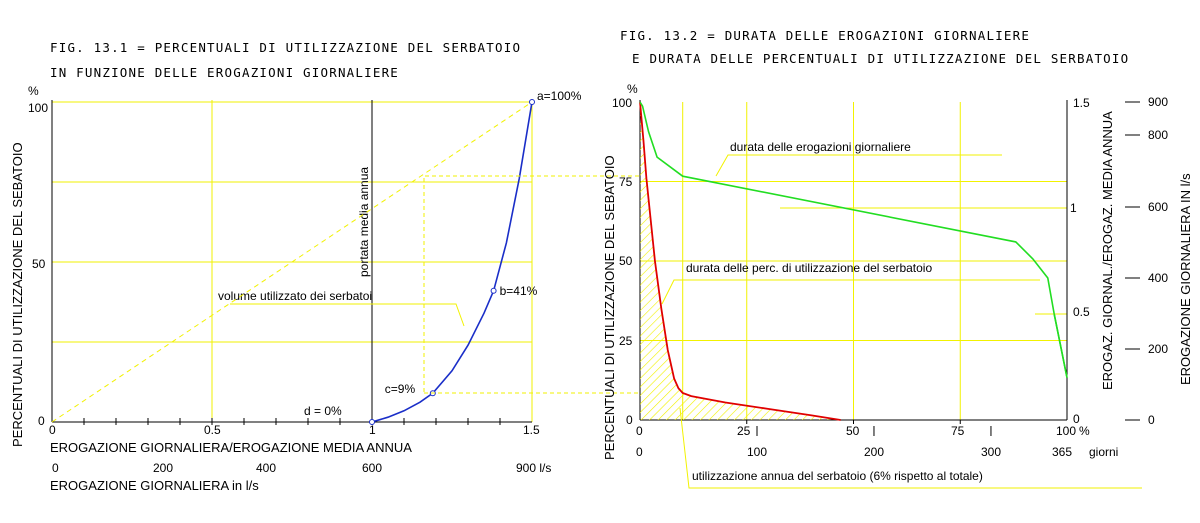 Image resolution: width=1200 pixels, height=523 pixels. Describe the element at coordinates (1084, 431) in the screenshot. I see `fig2-x-unit-percent: %` at that location.